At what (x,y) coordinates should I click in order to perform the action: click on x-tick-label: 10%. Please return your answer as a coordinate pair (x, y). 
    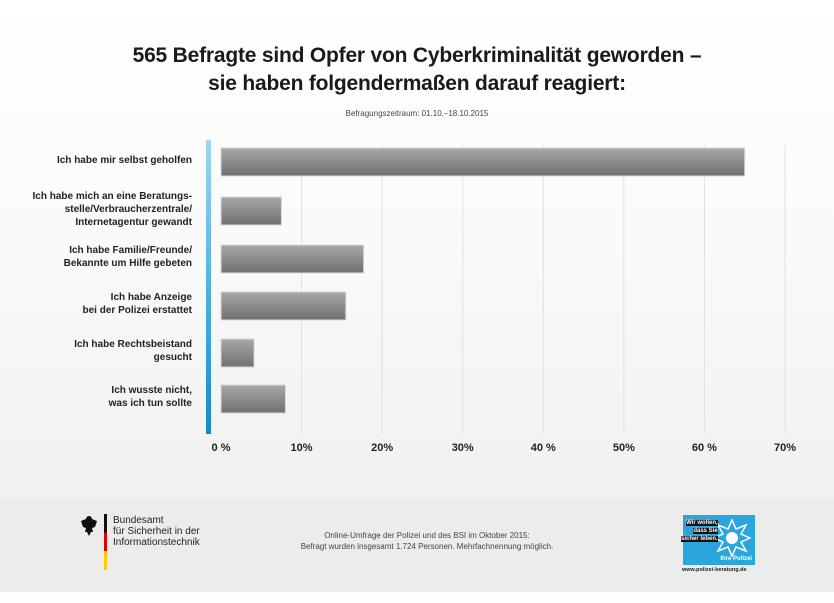
    Looking at the image, I should click on (301, 448).